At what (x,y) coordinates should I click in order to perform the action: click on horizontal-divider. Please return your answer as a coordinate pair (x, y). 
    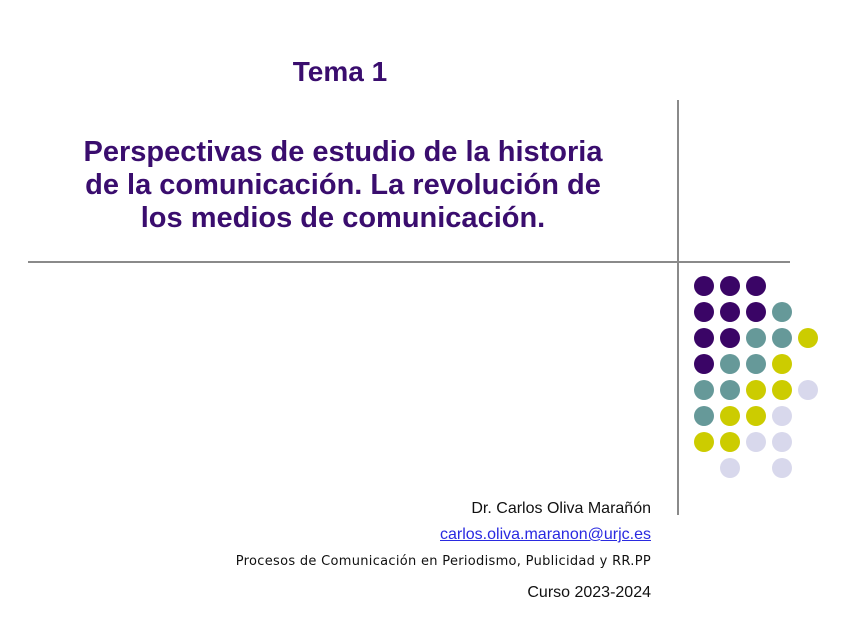
    Looking at the image, I should click on (409, 262).